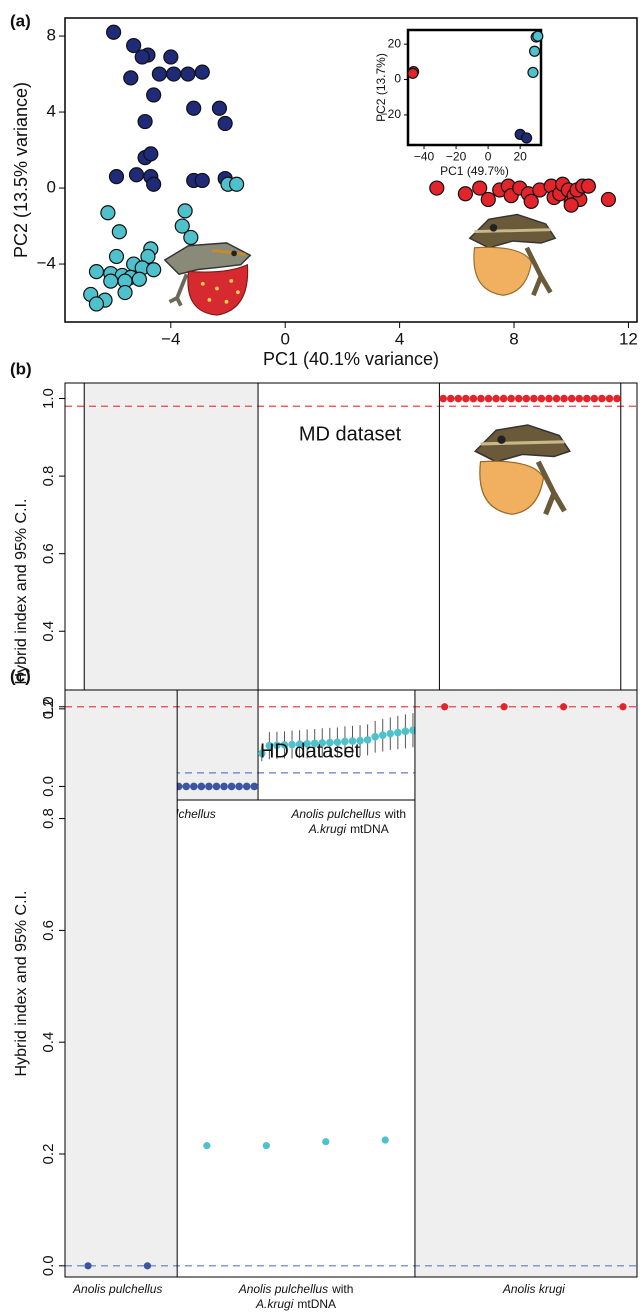 This screenshot has height=1314, width=643. Describe the element at coordinates (20, 20) in the screenshot. I see `panel-label: (a)` at that location.